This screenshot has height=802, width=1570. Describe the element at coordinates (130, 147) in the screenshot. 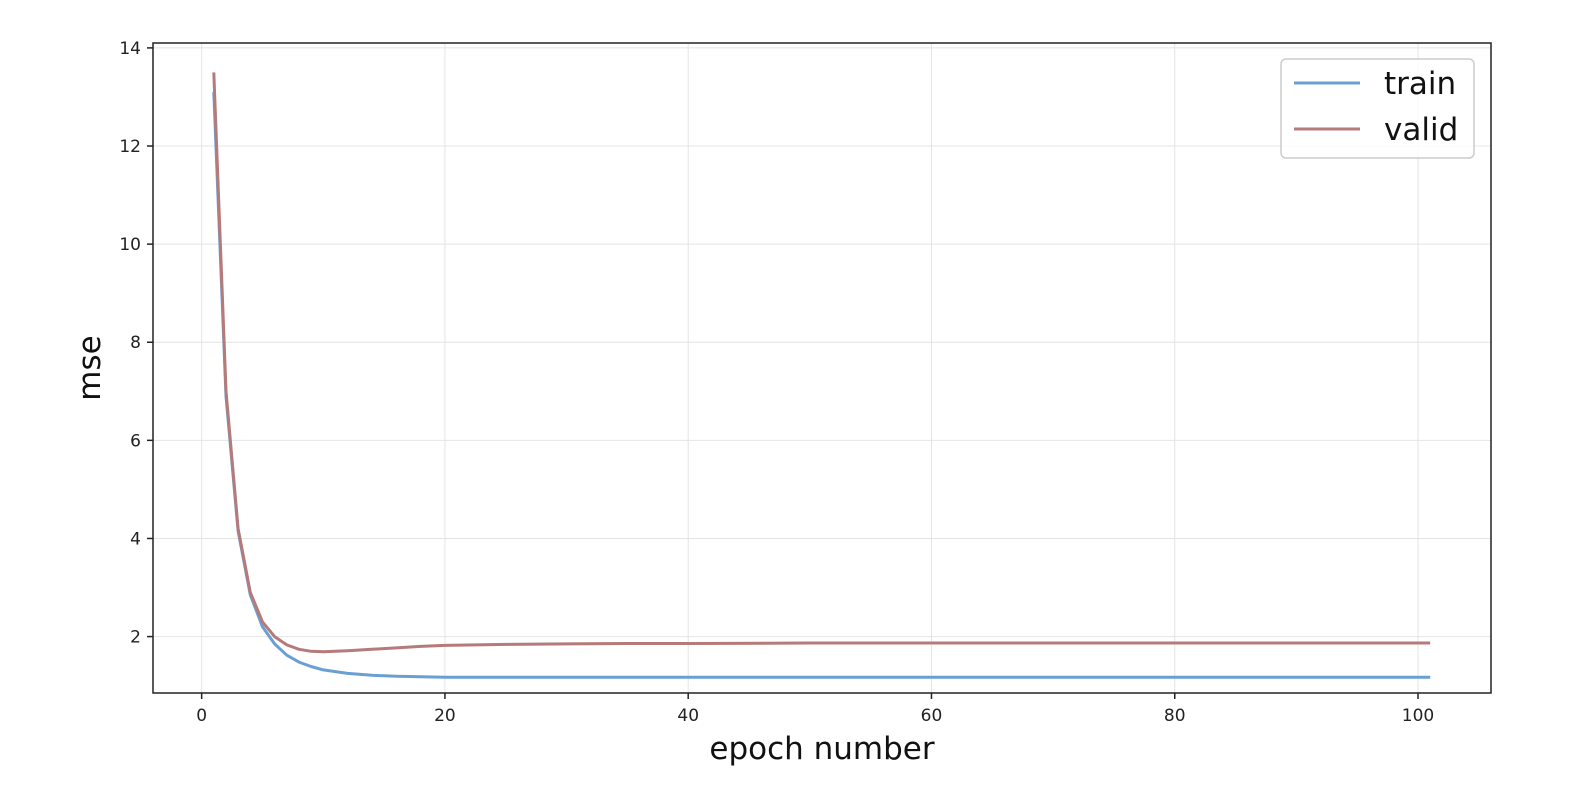

I see `y-tick-label-12: 12` at that location.